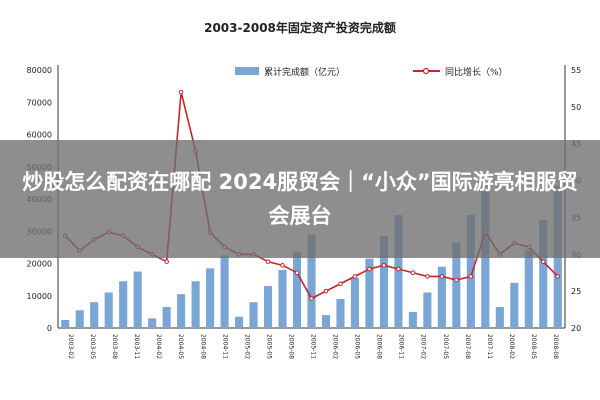  What do you see at coordinates (180, 346) in the screenshot?
I see `x-tick-label: 2004-05` at bounding box center [180, 346].